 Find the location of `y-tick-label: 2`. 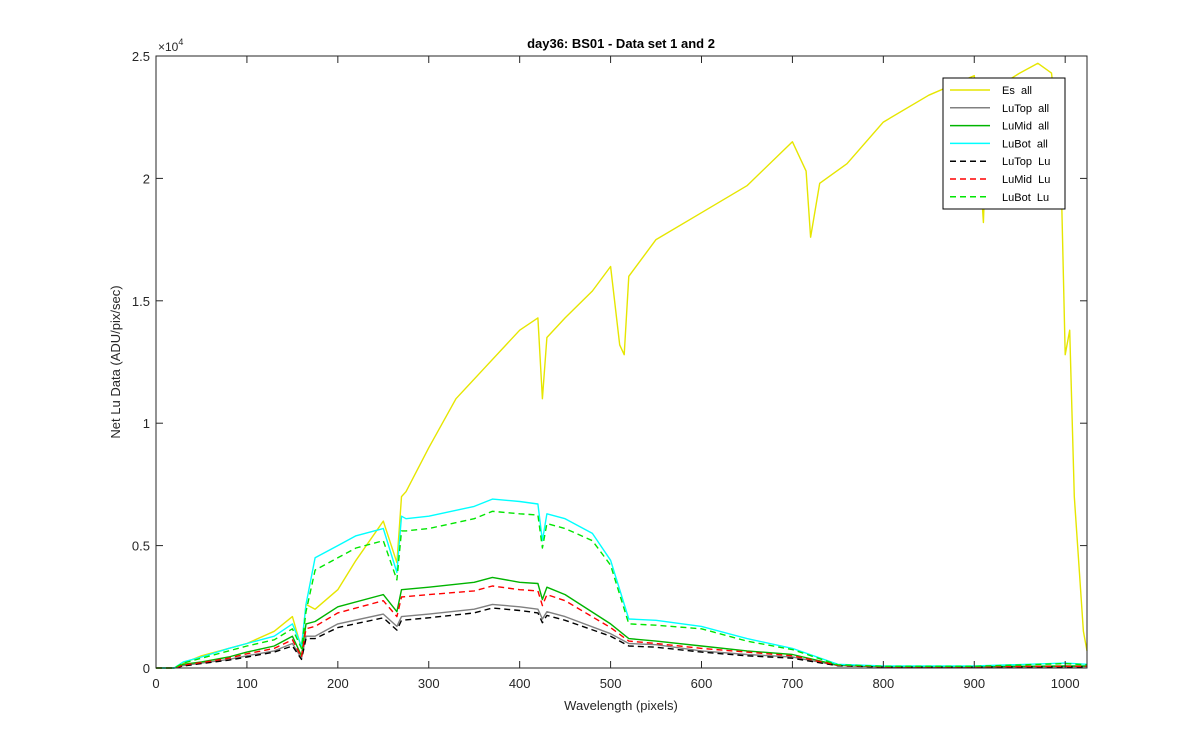

y-tick-label: 2 is located at coordinates (146, 178).